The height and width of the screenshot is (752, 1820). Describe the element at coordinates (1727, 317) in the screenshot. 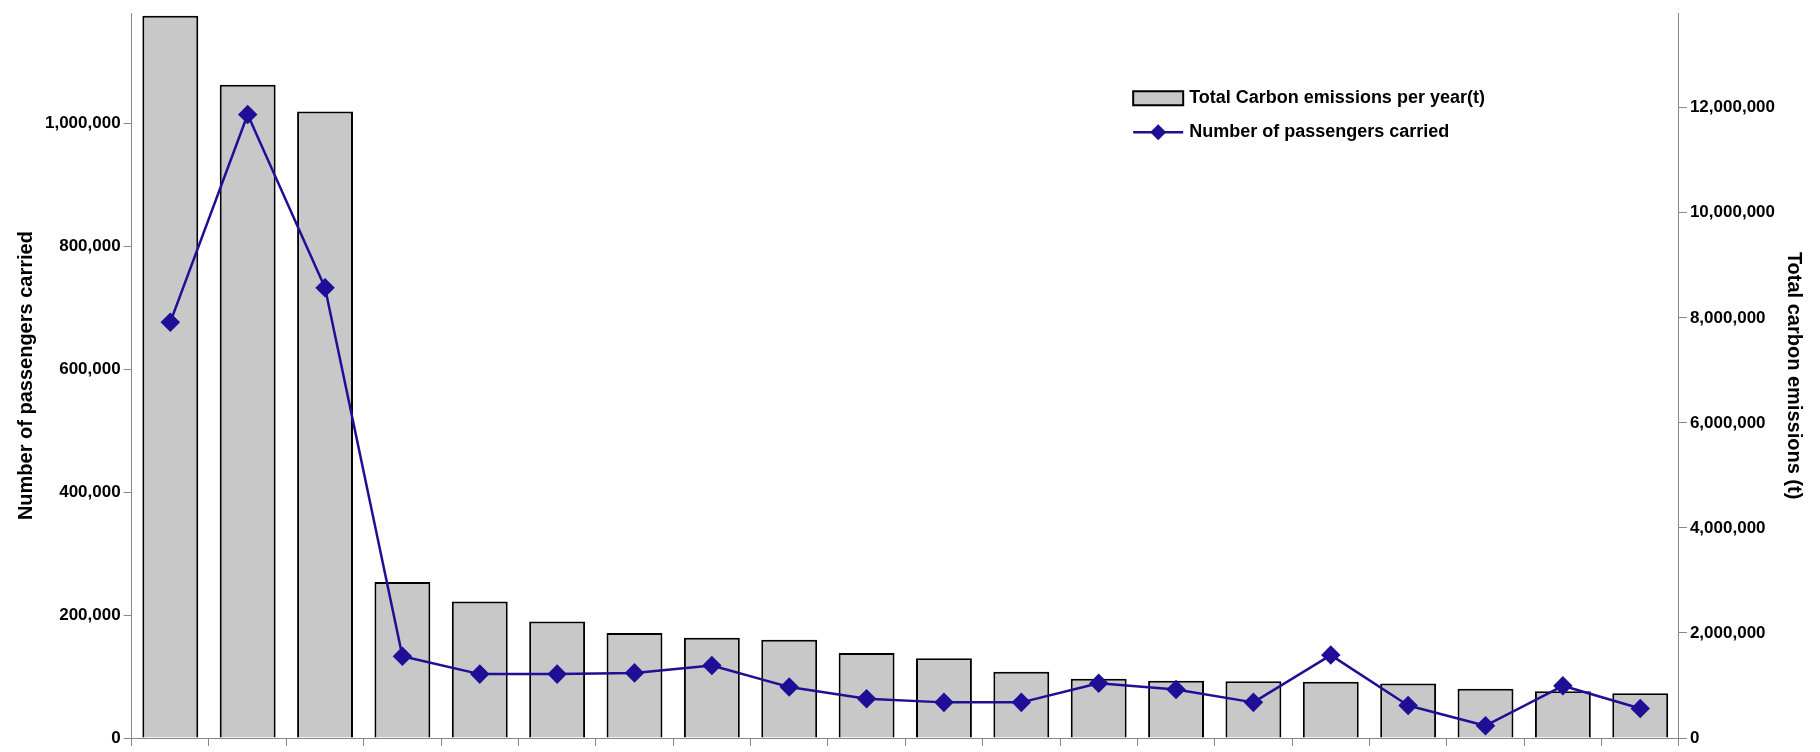

I see `y2-tick-label: 8,000,000` at that location.